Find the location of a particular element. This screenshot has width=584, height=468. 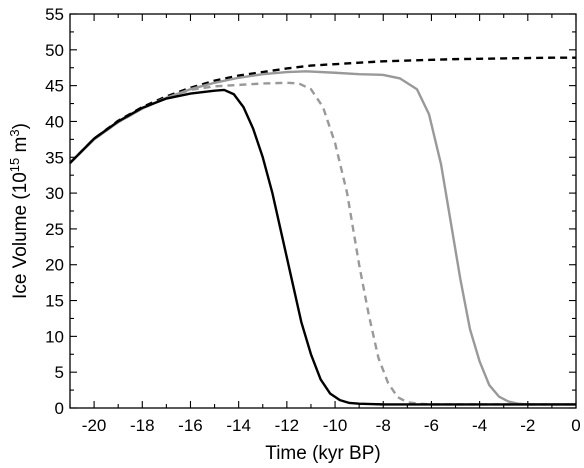

y-axis-title: Ice Volume (1015 m3) is located at coordinates (19, 211).